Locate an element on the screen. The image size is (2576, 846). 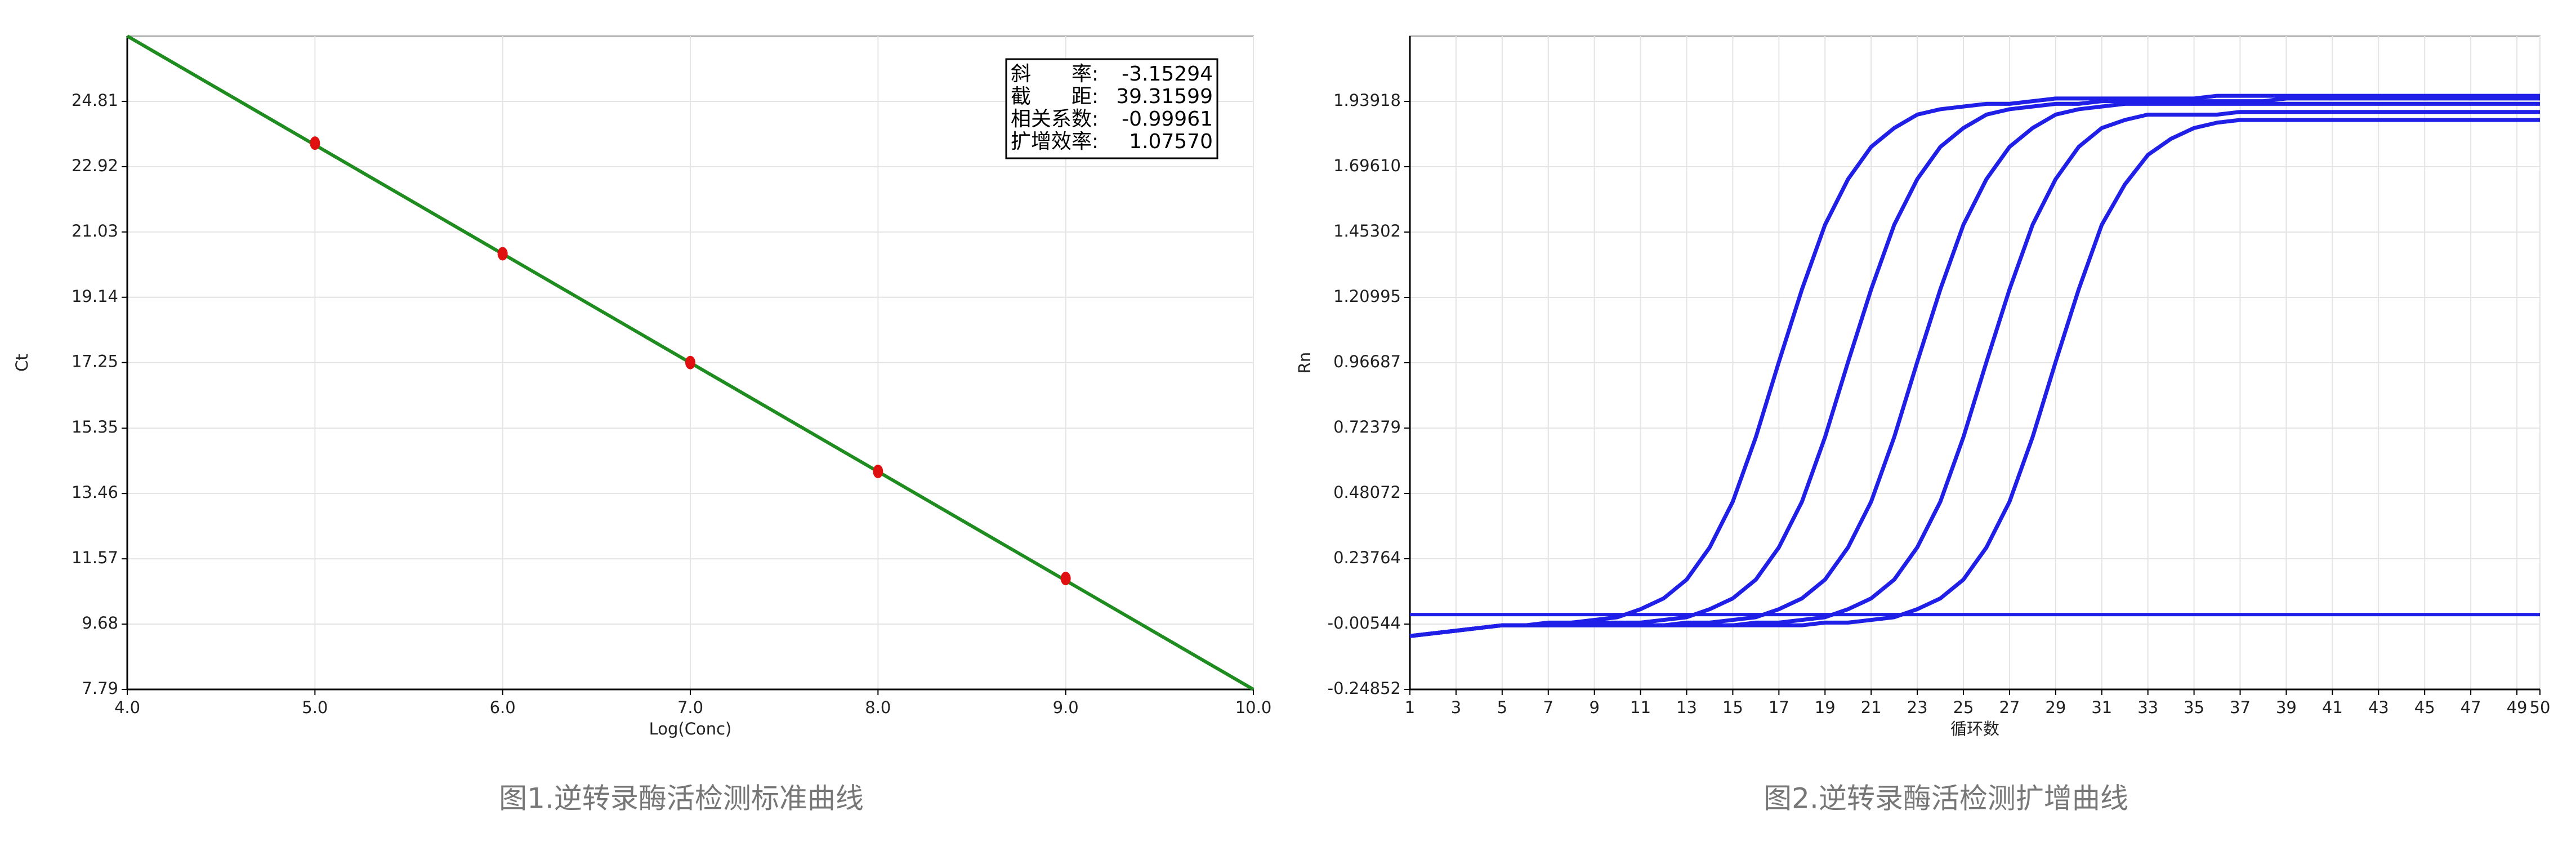
y-tick-label: 0.48072 is located at coordinates (1367, 493).